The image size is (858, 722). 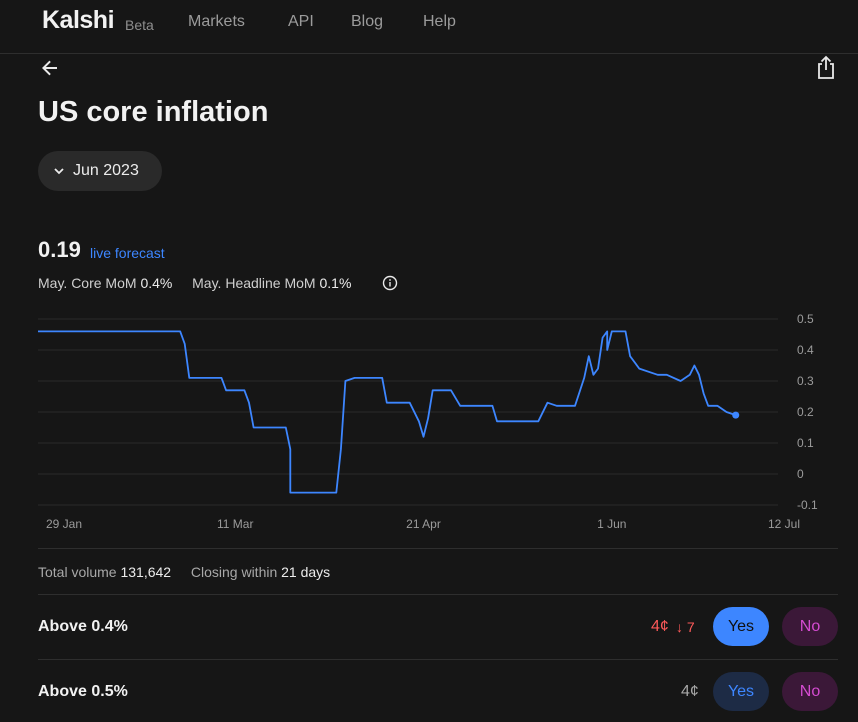 What do you see at coordinates (306, 572) in the screenshot?
I see `closing-value: 21 days` at bounding box center [306, 572].